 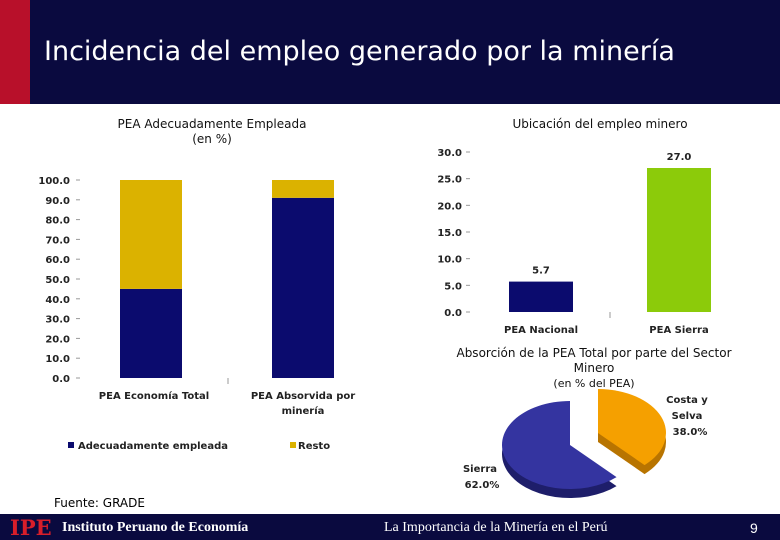 What do you see at coordinates (154, 396) in the screenshot?
I see `c1-xtick-label: PEA Economía Total` at bounding box center [154, 396].